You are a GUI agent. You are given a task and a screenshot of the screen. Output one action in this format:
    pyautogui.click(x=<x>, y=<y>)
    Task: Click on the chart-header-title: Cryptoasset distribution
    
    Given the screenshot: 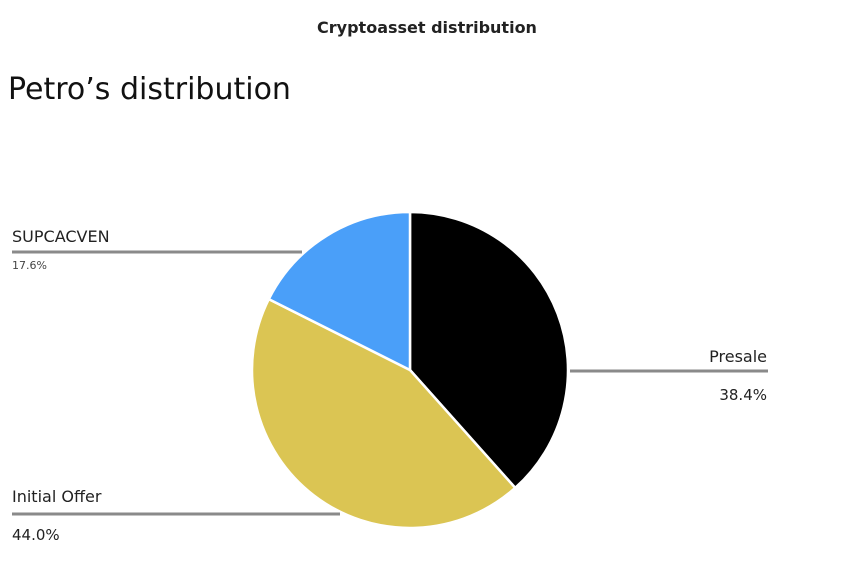 What is the action you would take?
    pyautogui.click(x=427, y=27)
    